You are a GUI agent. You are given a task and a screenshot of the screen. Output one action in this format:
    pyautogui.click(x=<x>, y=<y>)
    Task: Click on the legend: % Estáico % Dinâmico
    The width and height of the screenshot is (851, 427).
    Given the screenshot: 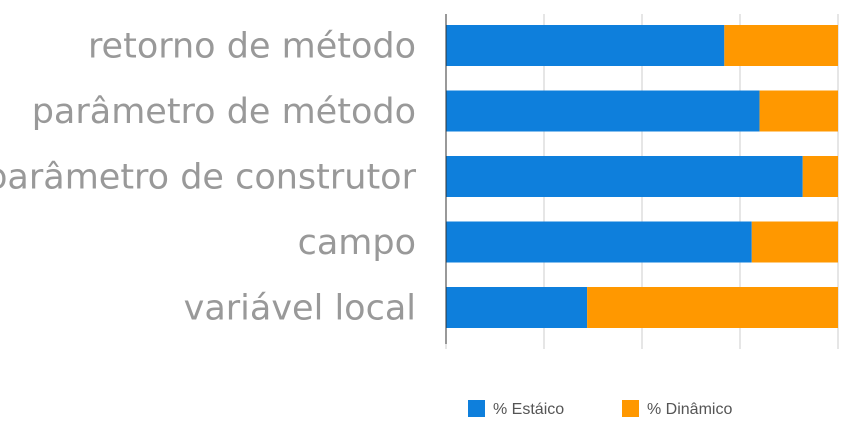 What is the action you would take?
    pyautogui.click(x=600, y=409)
    